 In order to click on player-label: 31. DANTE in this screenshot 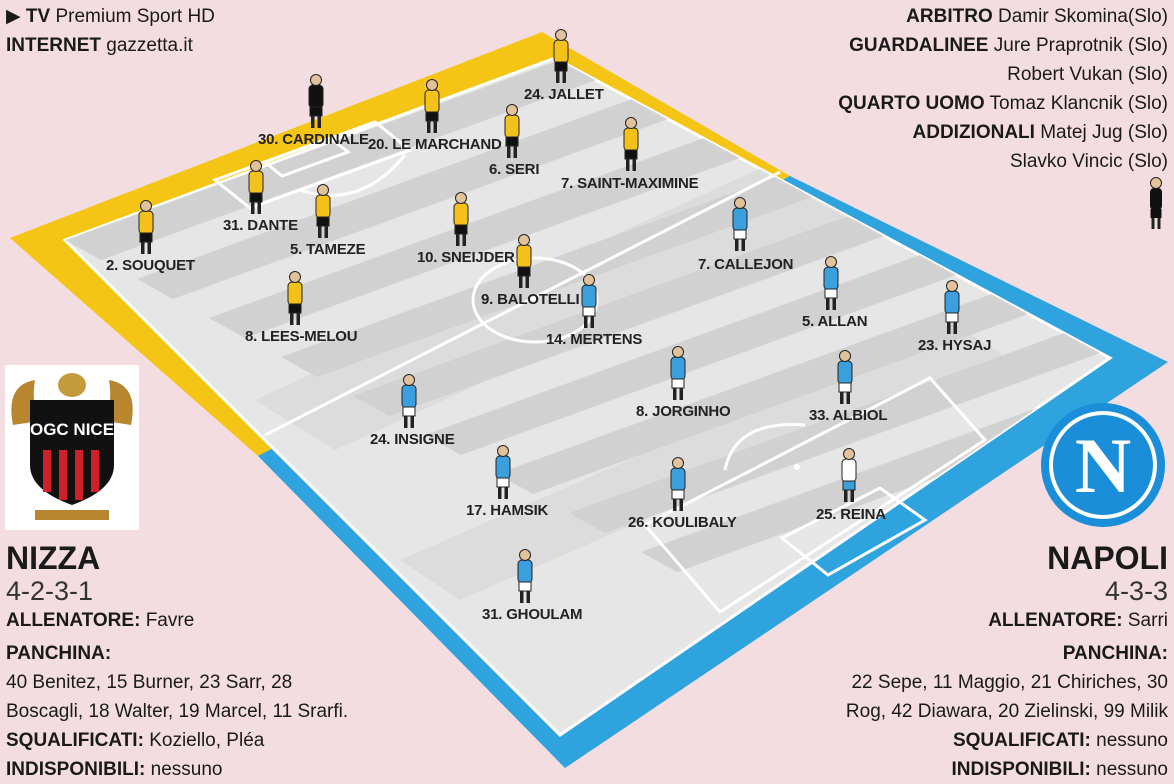, I will do `click(260, 225)`.